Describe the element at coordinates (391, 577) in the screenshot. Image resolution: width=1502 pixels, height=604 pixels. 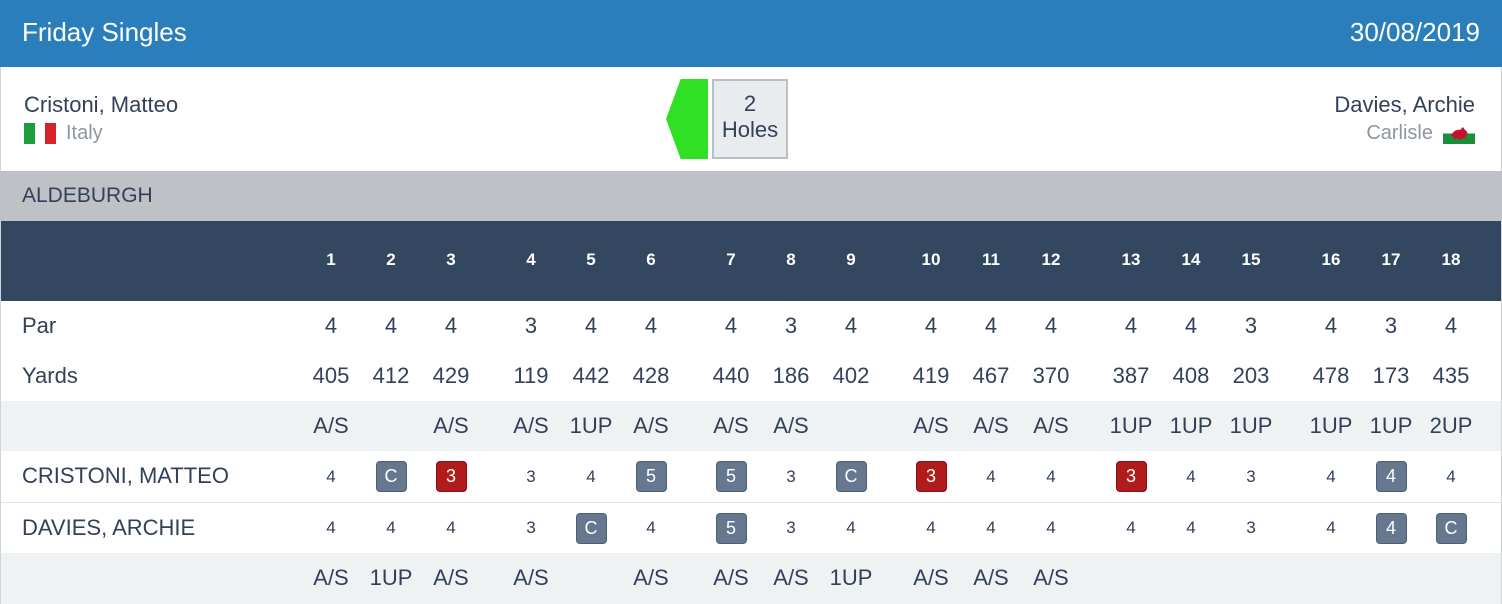
I see `status-p2-hole-2: 1UP` at that location.